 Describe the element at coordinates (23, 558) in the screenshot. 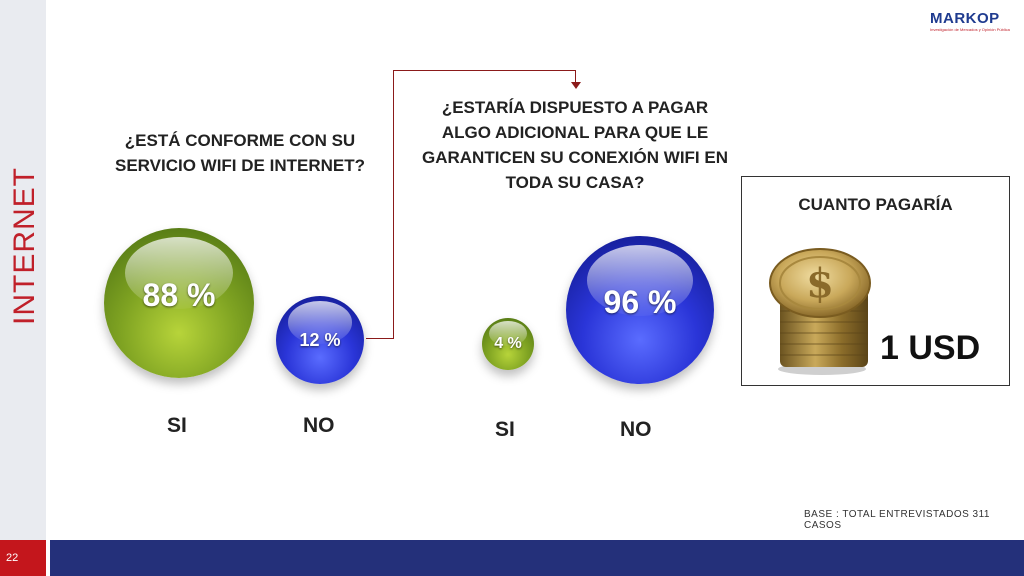

I see `page-number: 22` at that location.